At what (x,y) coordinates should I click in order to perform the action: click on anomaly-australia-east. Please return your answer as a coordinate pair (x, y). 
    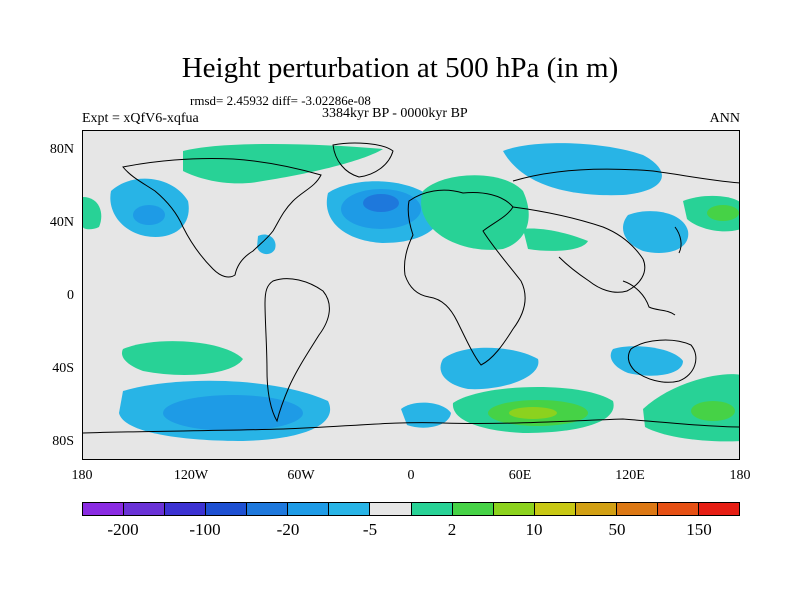
    Looking at the image, I should click on (646, 361).